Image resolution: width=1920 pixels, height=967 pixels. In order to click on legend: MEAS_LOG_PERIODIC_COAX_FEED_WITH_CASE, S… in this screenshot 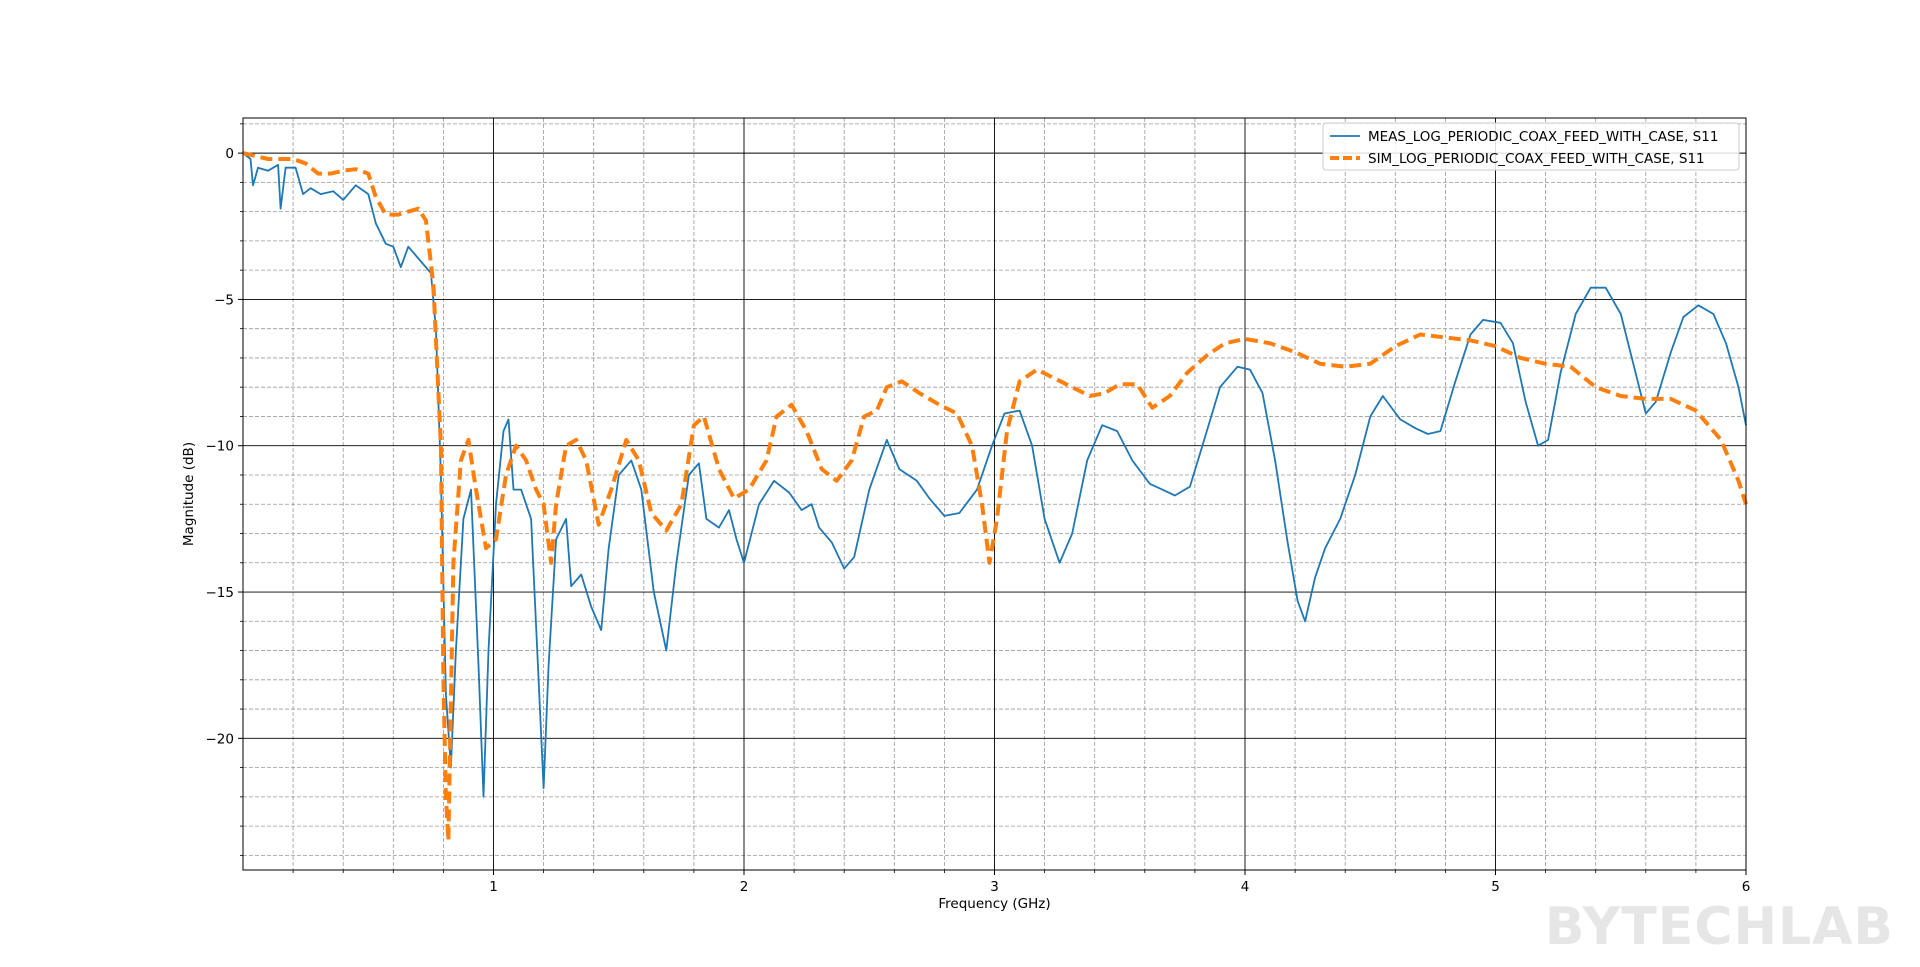, I will do `click(1531, 146)`.